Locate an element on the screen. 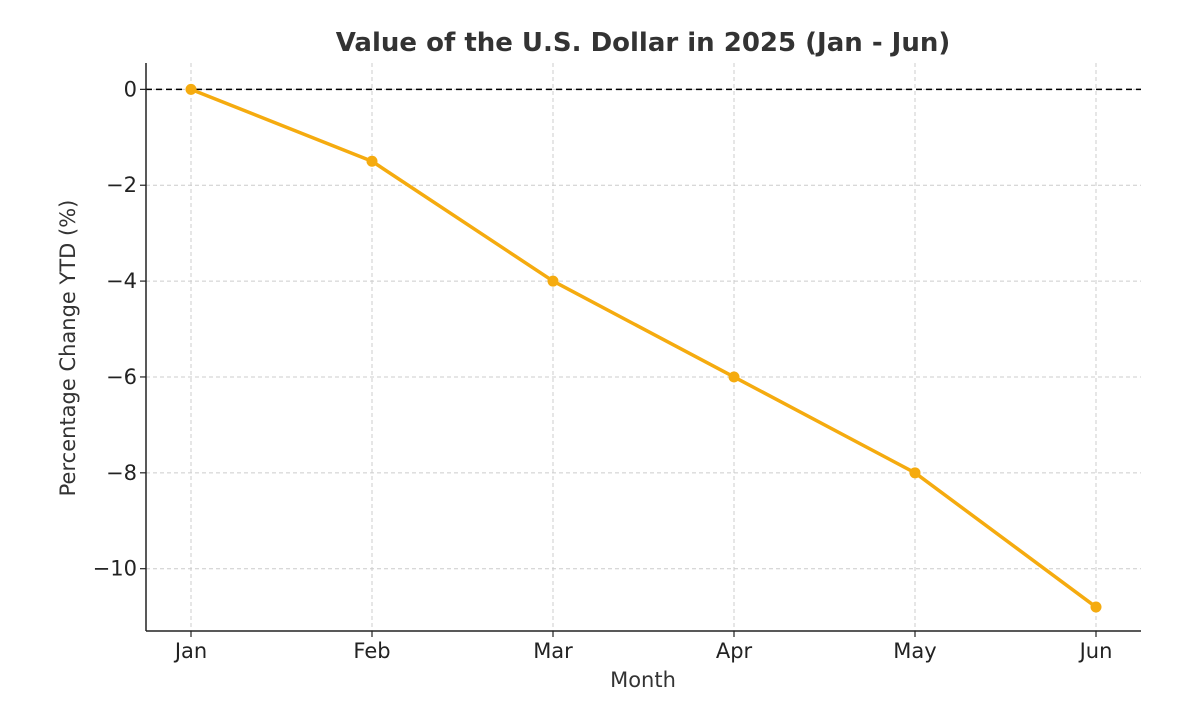 The width and height of the screenshot is (1200, 724). x-tick-label: Feb is located at coordinates (371, 651).